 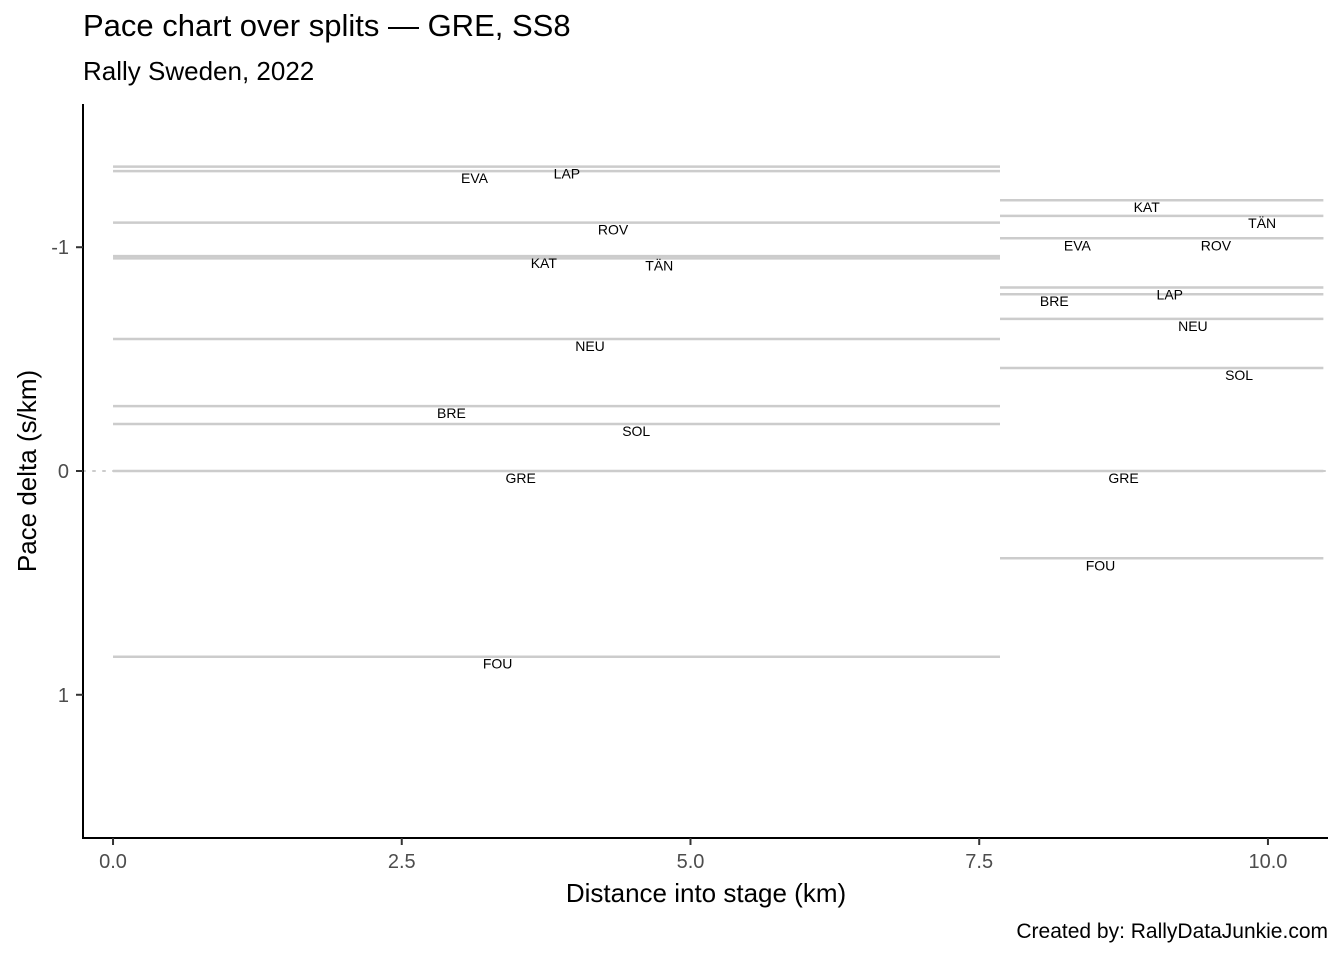 What do you see at coordinates (27, 471) in the screenshot?
I see `y-axis-title: Pace delta (s/km)` at bounding box center [27, 471].